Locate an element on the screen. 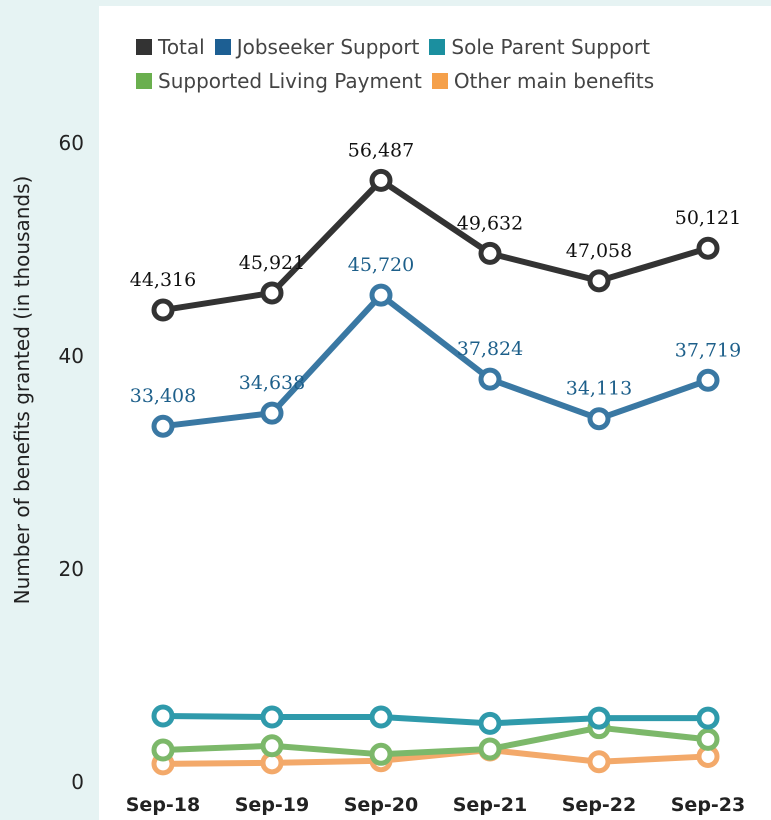  data-label-jobseeker-support: 37,824 is located at coordinates (490, 349).